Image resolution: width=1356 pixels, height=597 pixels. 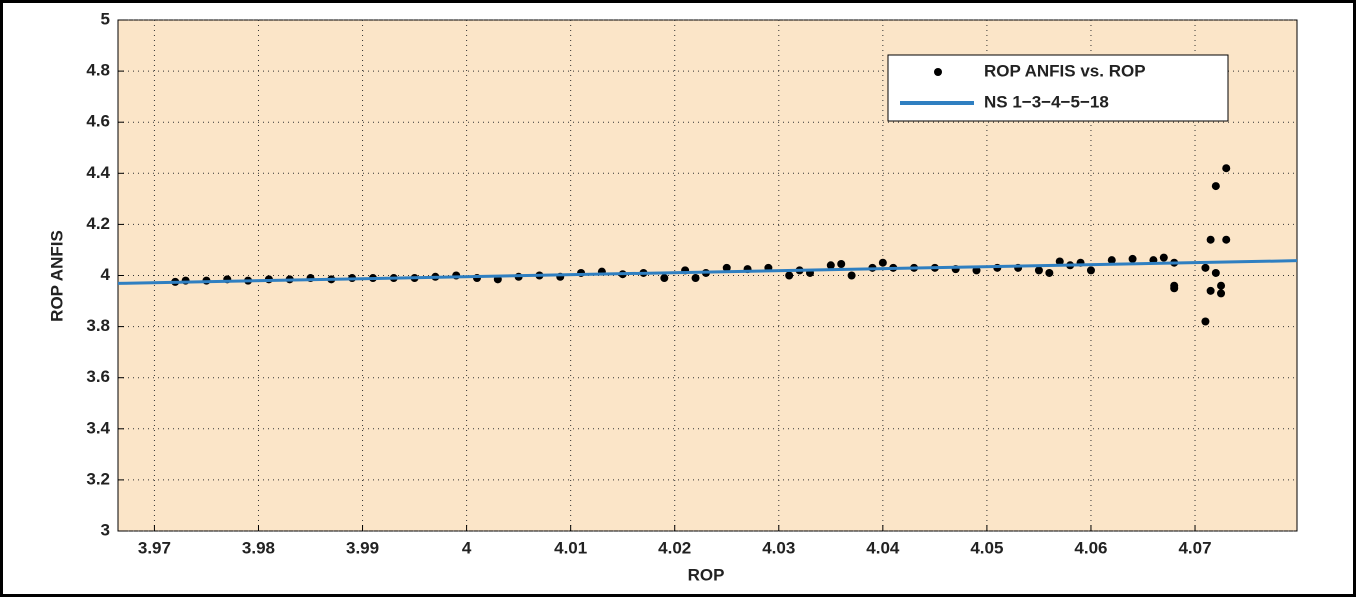 I want to click on y-tick-label: 3.8, so click(x=98, y=325).